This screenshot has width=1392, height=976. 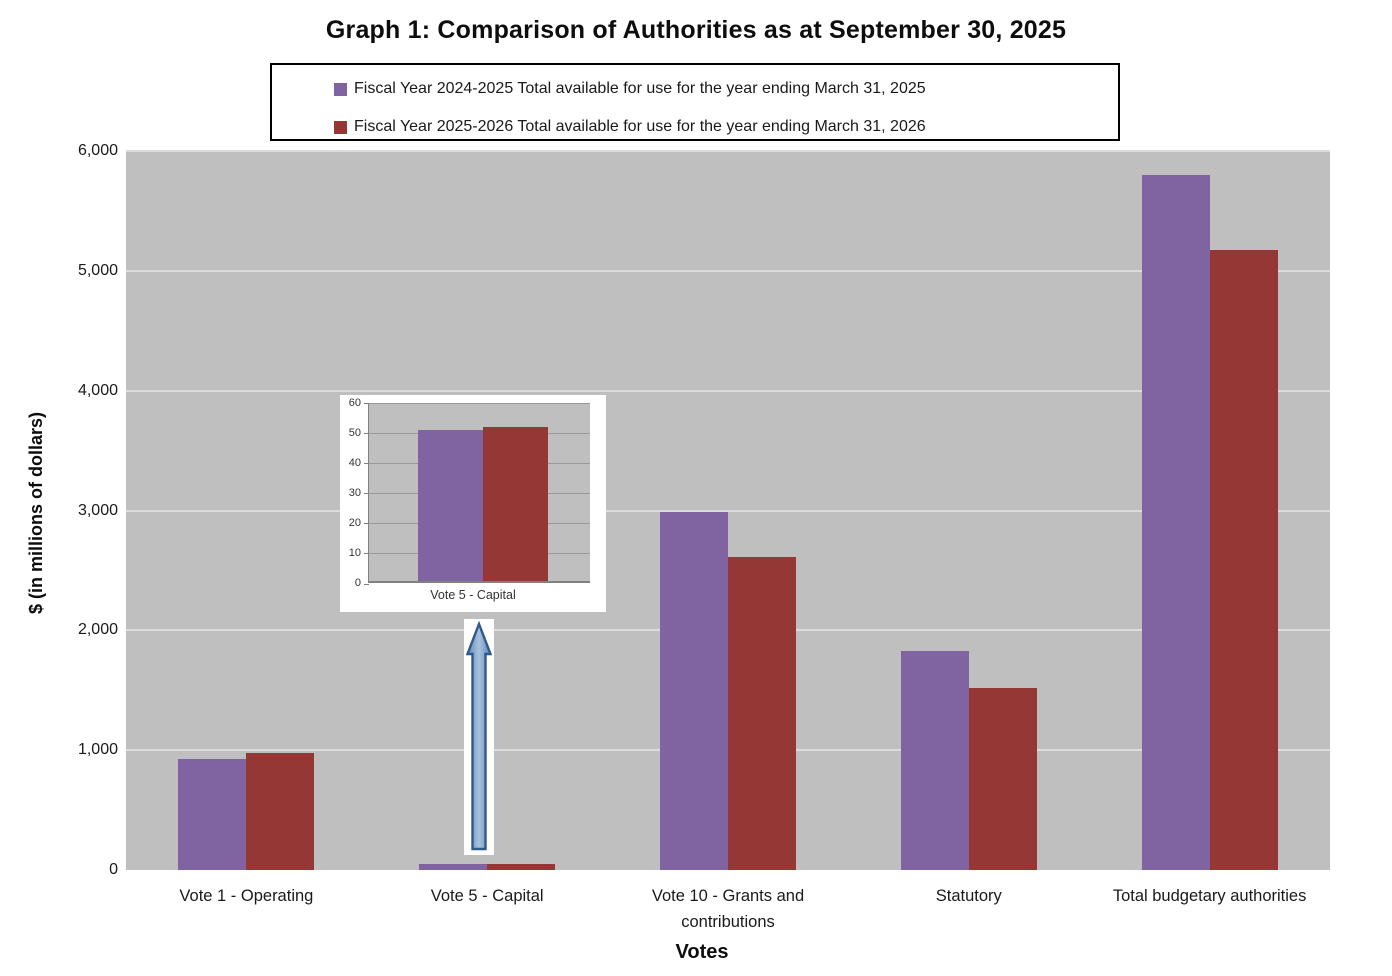 I want to click on inset-y-tick-label: 0, so click(x=357, y=583).